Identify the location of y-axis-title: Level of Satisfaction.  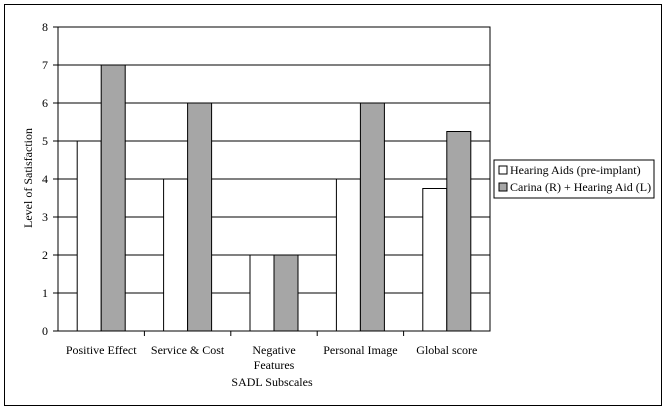
(28, 178).